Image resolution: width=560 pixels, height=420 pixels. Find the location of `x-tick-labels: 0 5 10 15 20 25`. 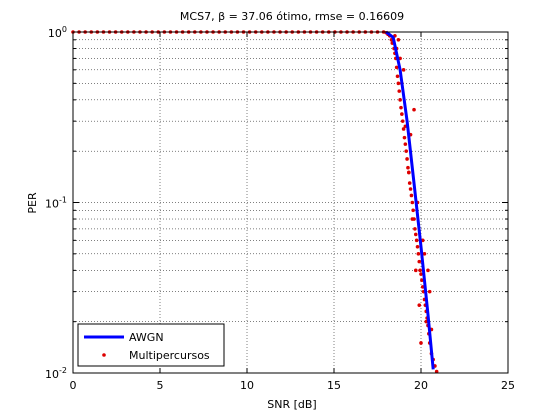

x-tick-labels: 0 5 10 15 20 25 is located at coordinates (293, 385).